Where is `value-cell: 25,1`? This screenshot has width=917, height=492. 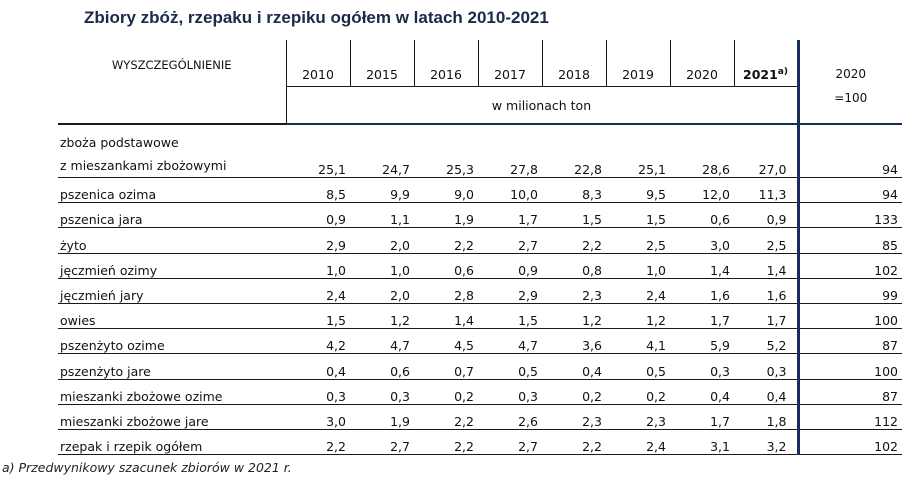 value-cell: 25,1 is located at coordinates (638, 150).